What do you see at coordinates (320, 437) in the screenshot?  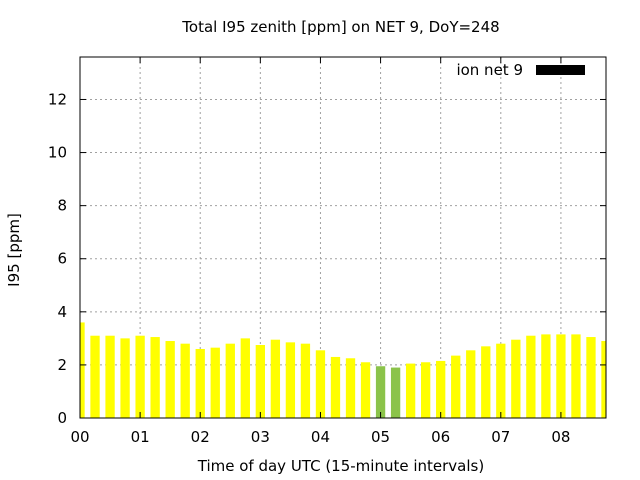 I see `x-tick-label: 04` at bounding box center [320, 437].